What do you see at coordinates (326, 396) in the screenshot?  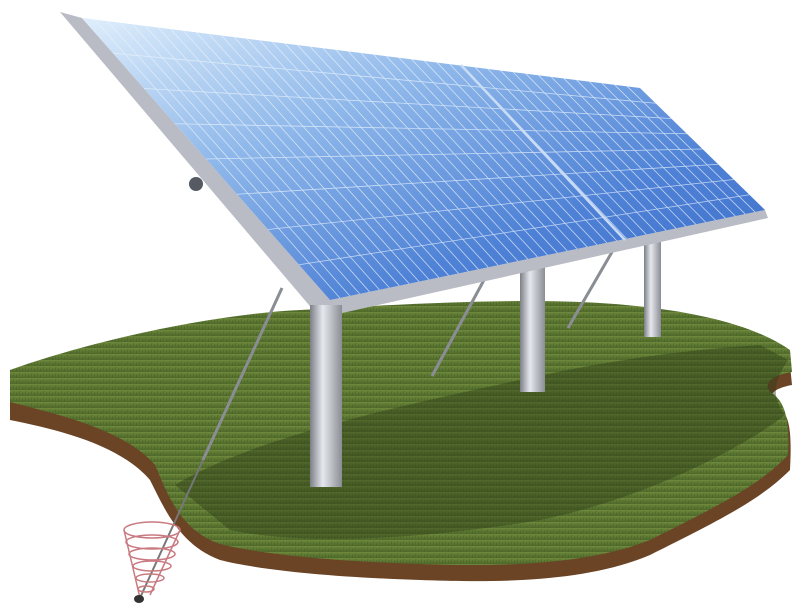 I see `front-post` at bounding box center [326, 396].